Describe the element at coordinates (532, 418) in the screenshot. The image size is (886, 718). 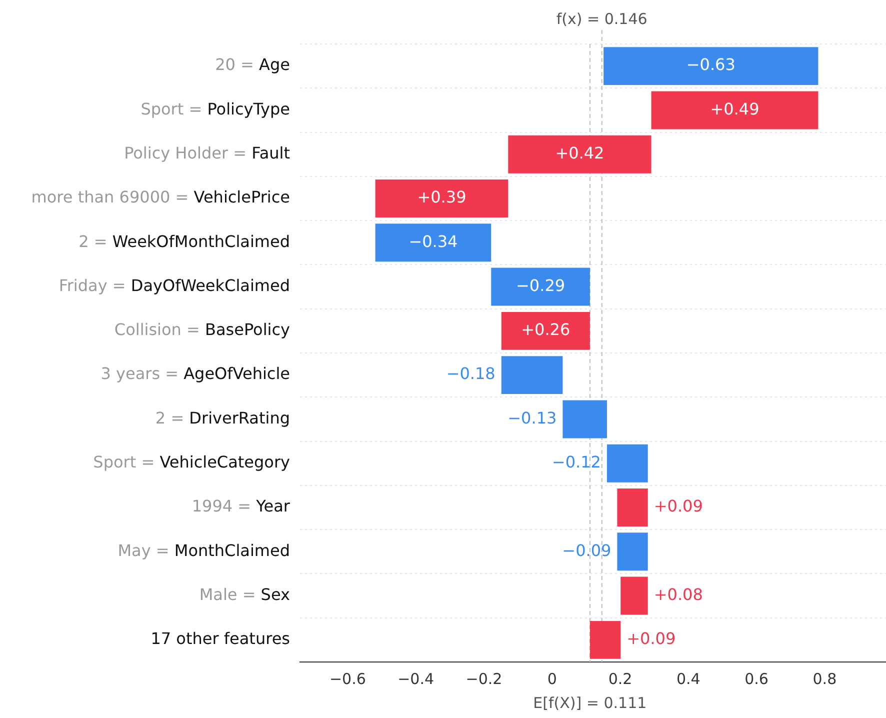
I see `data-label: −0.13` at that location.